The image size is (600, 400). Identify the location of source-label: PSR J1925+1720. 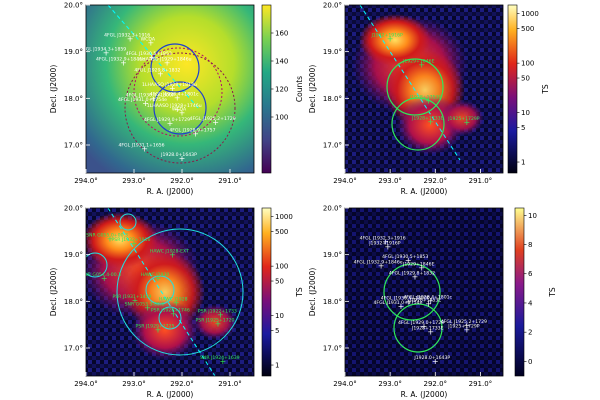
(215, 321).